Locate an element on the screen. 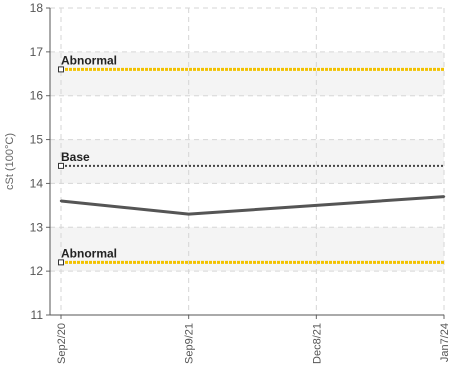 This screenshot has width=449, height=375. x-tick-label: Jan7/24 is located at coordinates (444, 342).